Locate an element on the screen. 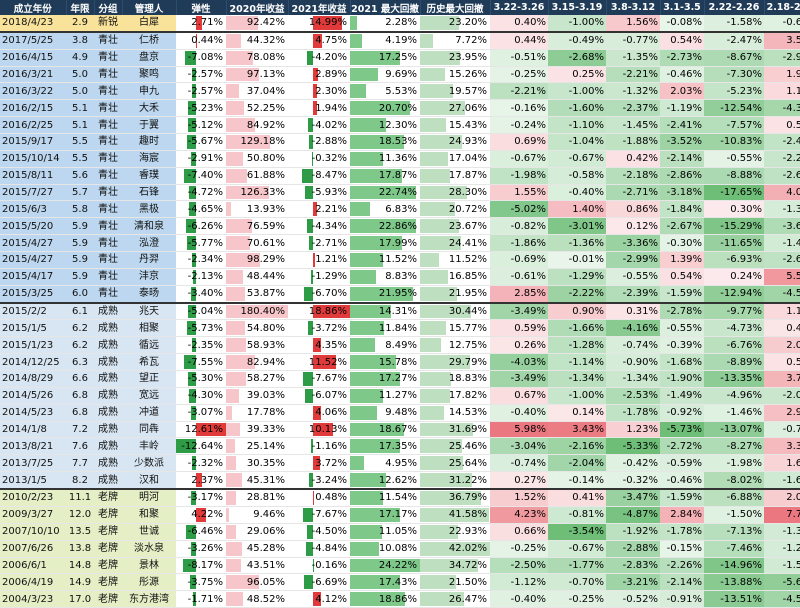 The image size is (800, 608). cell-value: 1.94% is located at coordinates (319, 108).